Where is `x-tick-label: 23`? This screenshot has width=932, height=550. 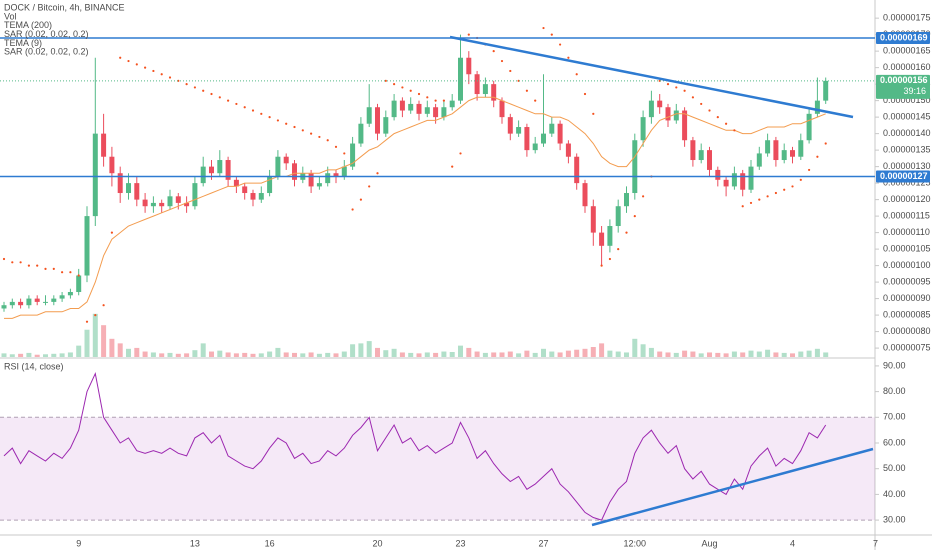 x-tick-label: 23 is located at coordinates (460, 543).